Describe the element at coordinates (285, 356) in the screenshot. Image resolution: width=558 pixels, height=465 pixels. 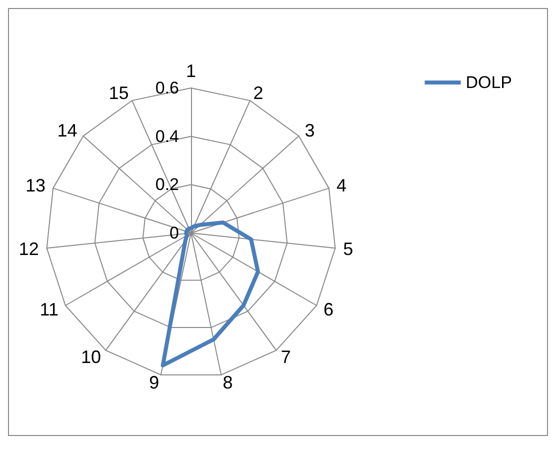
I see `spoke-label: 7` at that location.